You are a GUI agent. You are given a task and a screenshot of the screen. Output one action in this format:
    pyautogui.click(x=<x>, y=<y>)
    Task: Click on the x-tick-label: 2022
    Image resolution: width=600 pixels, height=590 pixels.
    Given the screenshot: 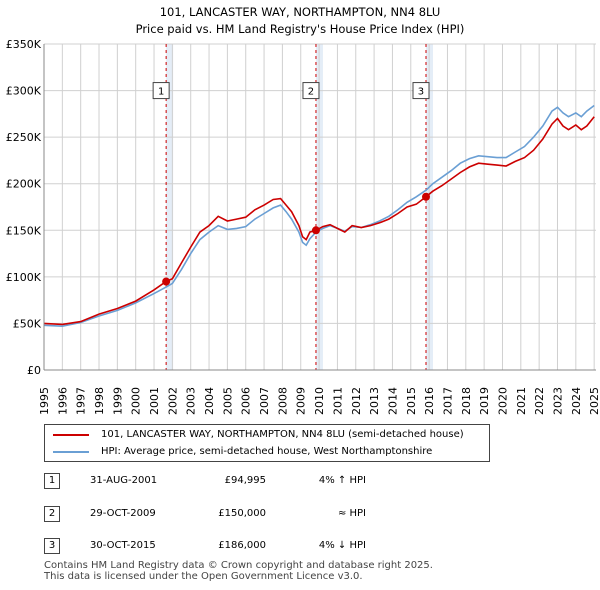 What is the action you would take?
    pyautogui.click(x=539, y=401)
    